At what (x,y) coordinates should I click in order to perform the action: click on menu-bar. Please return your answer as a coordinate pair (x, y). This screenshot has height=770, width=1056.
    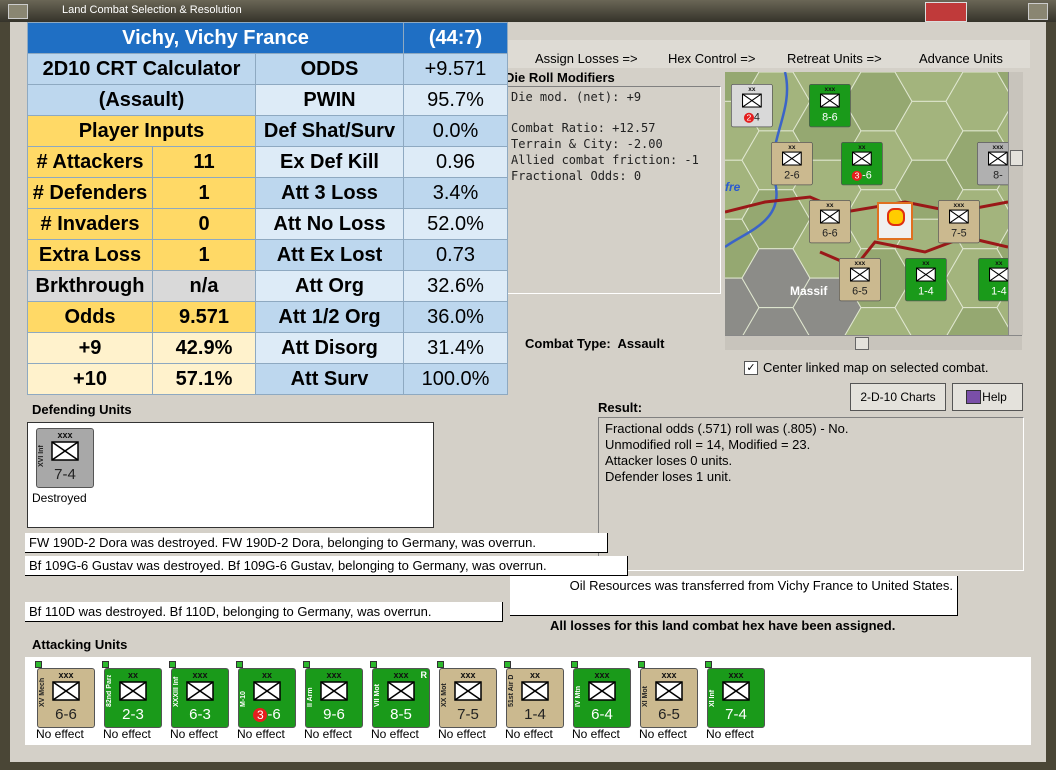
    Looking at the image, I should click on (767, 54).